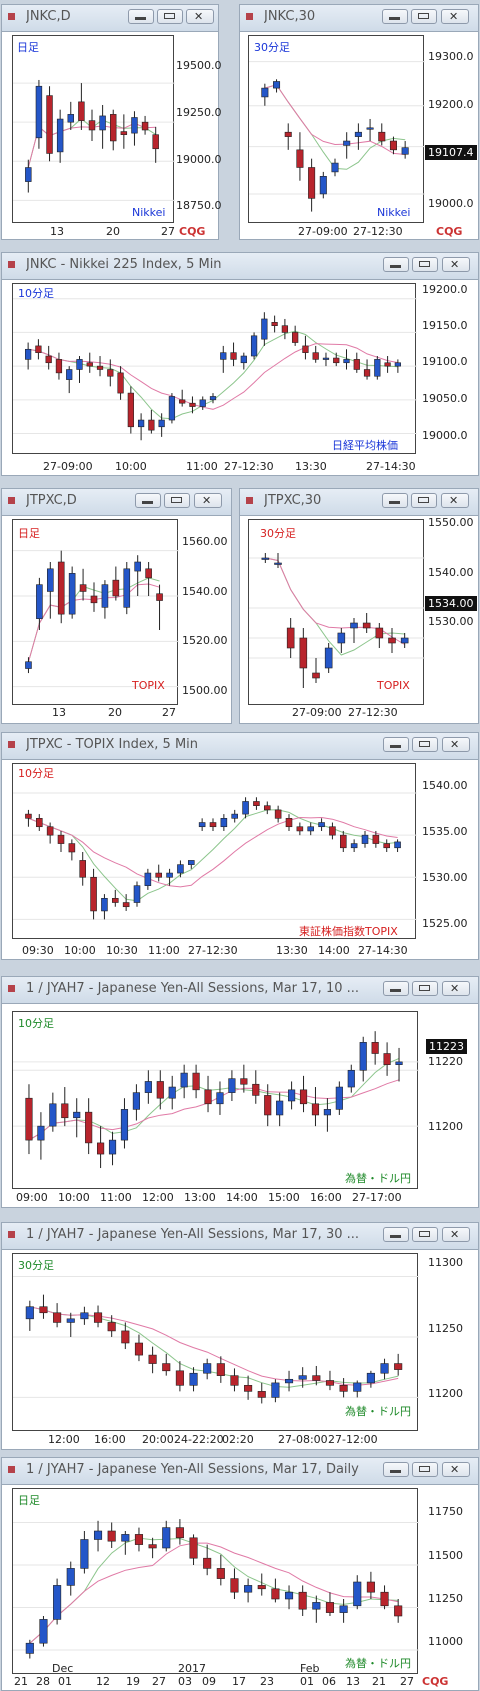 This screenshot has width=480, height=1691. I want to click on source-label: 日経平均株価, so click(365, 445).